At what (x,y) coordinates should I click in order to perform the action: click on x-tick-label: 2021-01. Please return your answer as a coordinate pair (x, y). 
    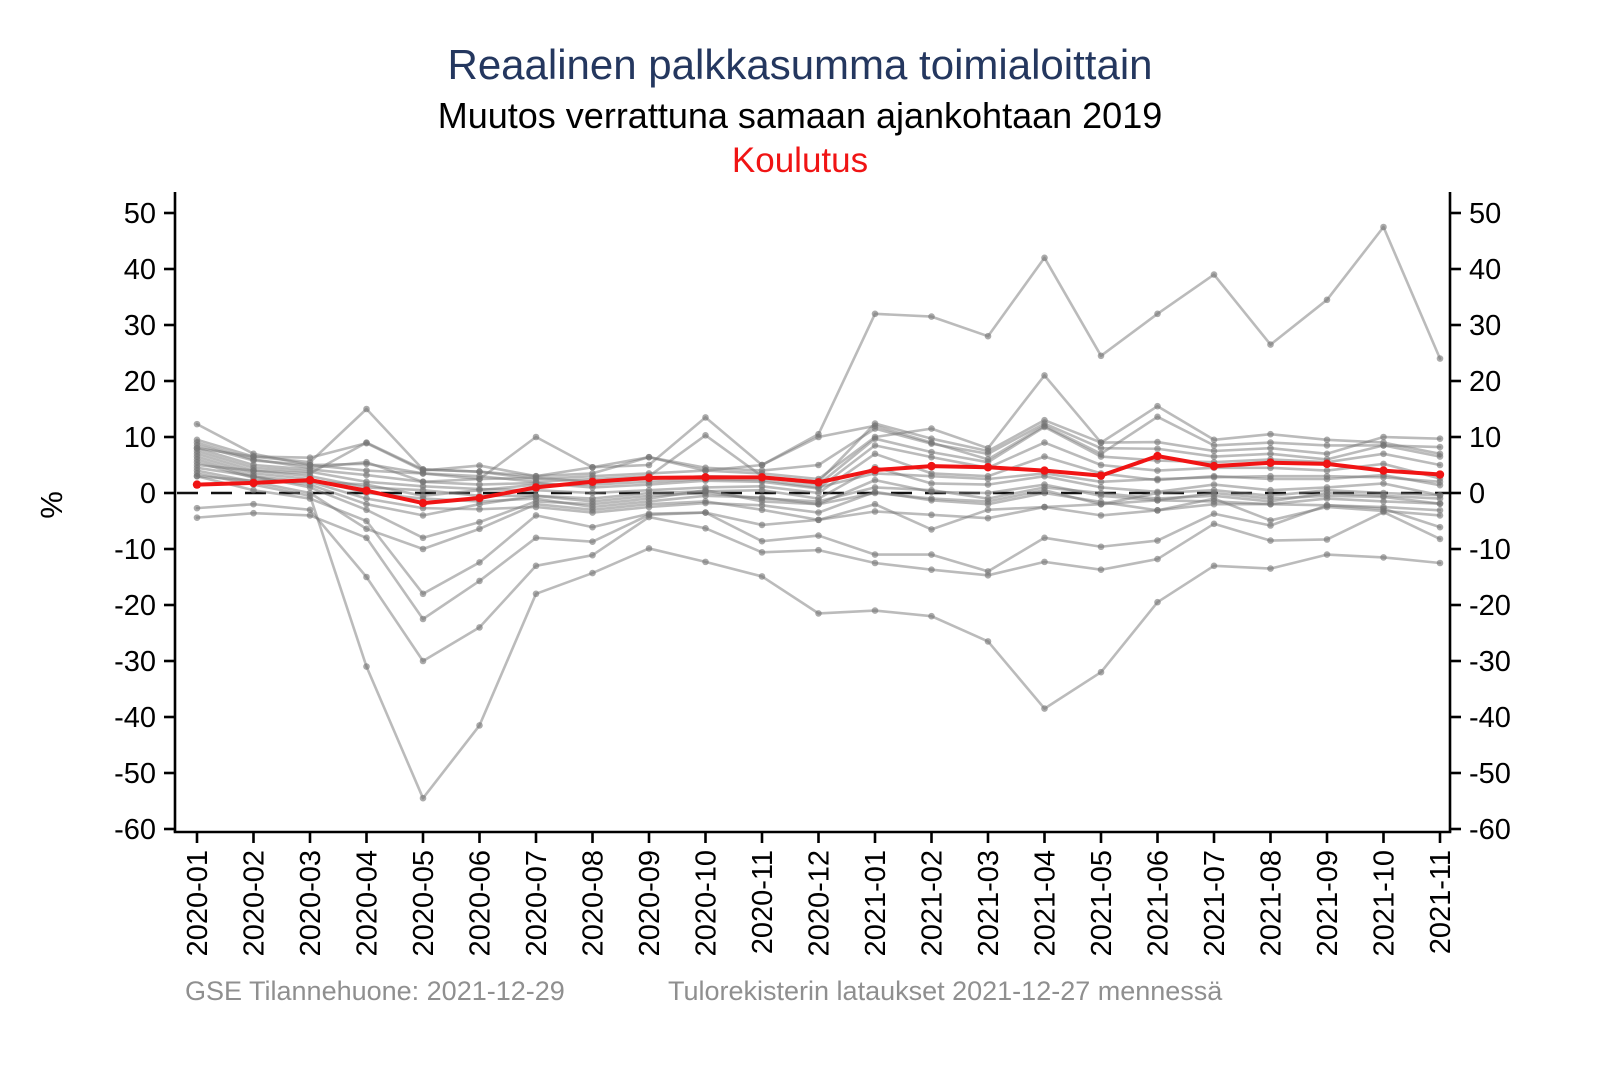
    Looking at the image, I should click on (876, 903).